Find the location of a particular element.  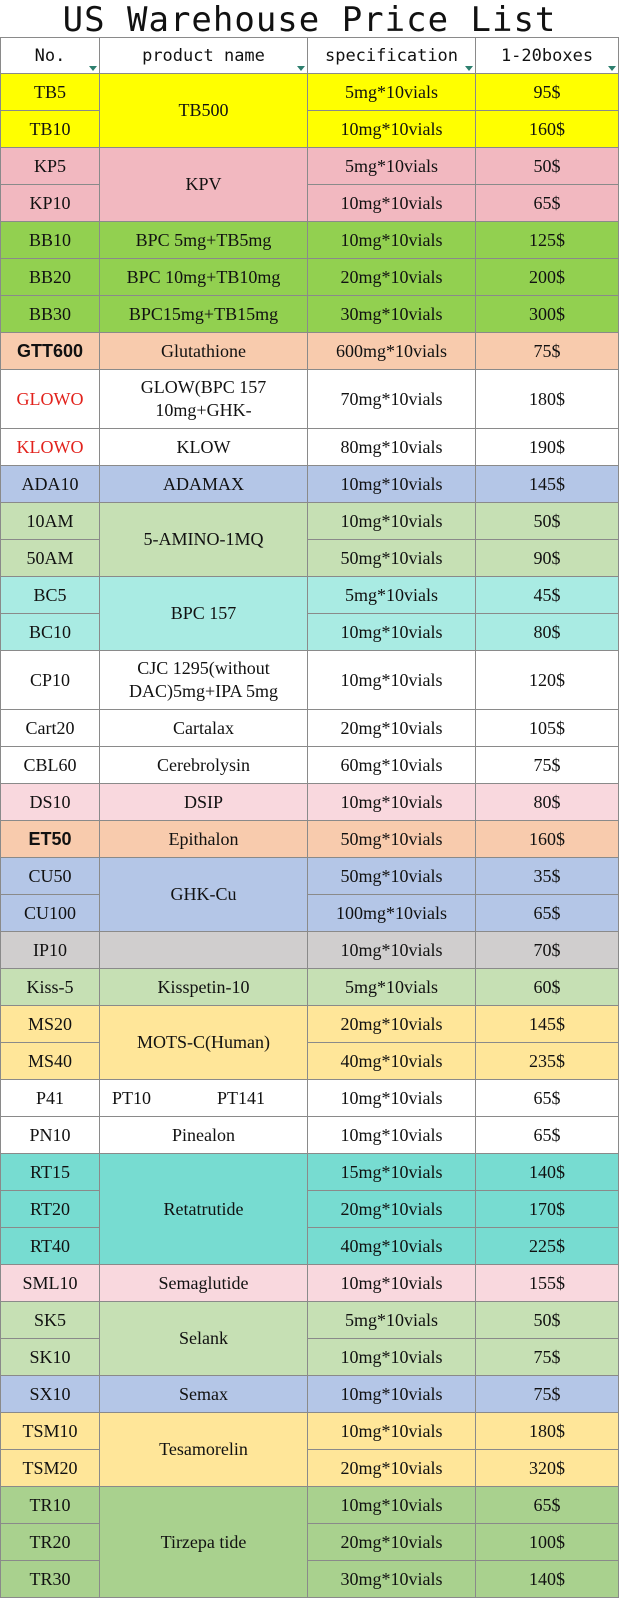

header-price: 1-20boxes is located at coordinates (547, 55).